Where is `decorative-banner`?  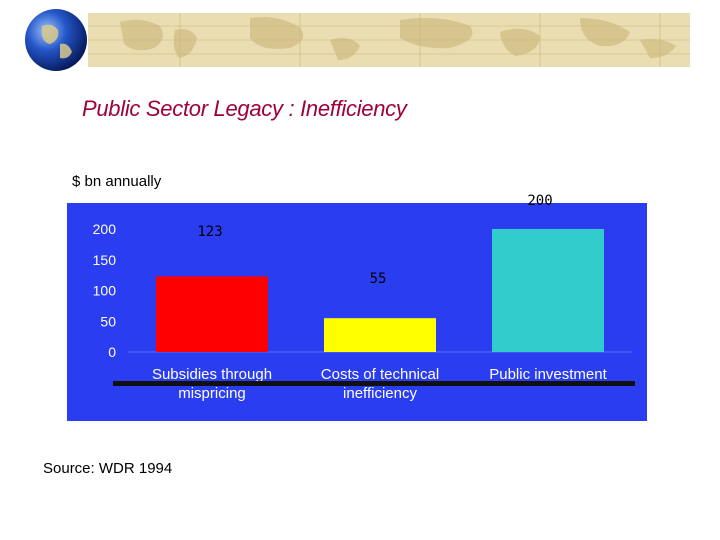
decorative-banner is located at coordinates (357, 40).